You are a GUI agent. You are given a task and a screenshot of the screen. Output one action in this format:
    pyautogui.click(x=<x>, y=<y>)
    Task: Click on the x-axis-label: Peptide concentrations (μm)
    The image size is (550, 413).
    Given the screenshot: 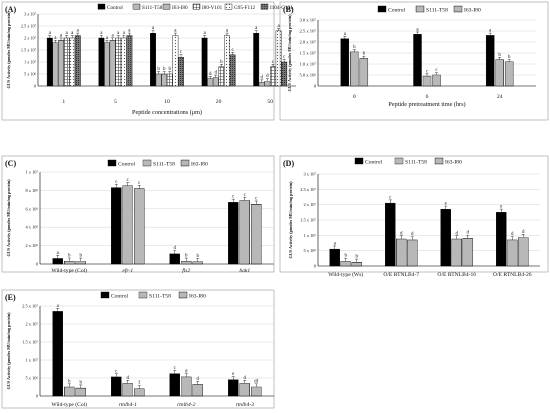 What is the action you would take?
    pyautogui.click(x=167, y=112)
    